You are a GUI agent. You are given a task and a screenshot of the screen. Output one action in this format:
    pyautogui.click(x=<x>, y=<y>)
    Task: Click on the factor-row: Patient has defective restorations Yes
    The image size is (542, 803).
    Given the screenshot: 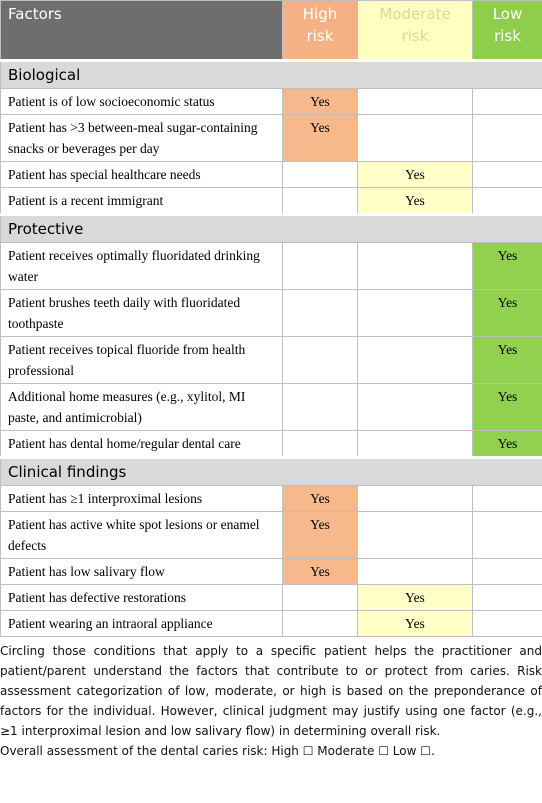 What is the action you would take?
    pyautogui.click(x=271, y=597)
    